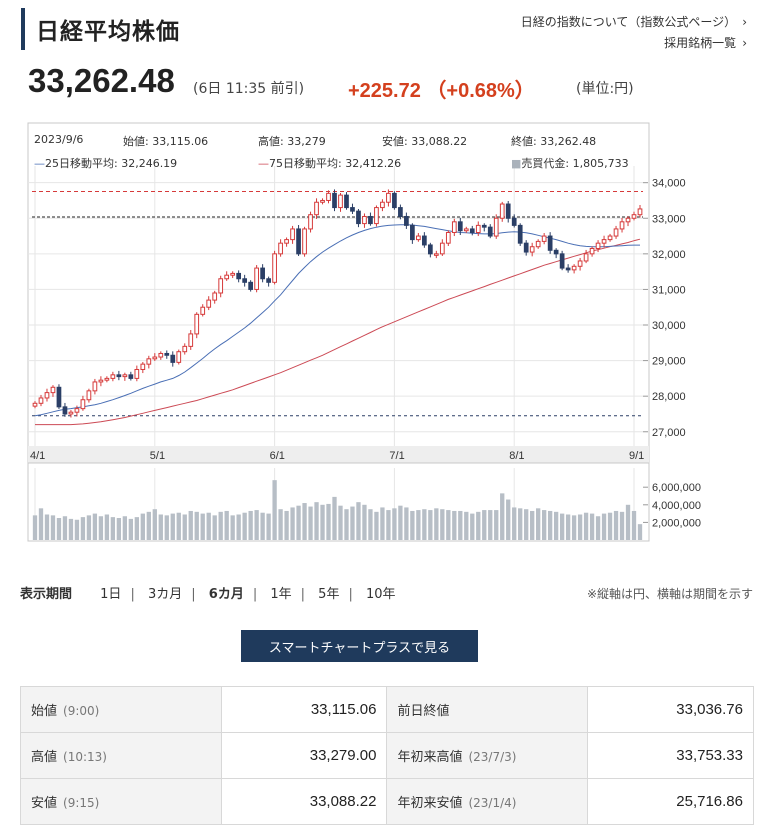 This screenshot has height=832, width=765. What do you see at coordinates (430, 757) in the screenshot?
I see `stat-ytd-high-name: 年初来高値` at bounding box center [430, 757].